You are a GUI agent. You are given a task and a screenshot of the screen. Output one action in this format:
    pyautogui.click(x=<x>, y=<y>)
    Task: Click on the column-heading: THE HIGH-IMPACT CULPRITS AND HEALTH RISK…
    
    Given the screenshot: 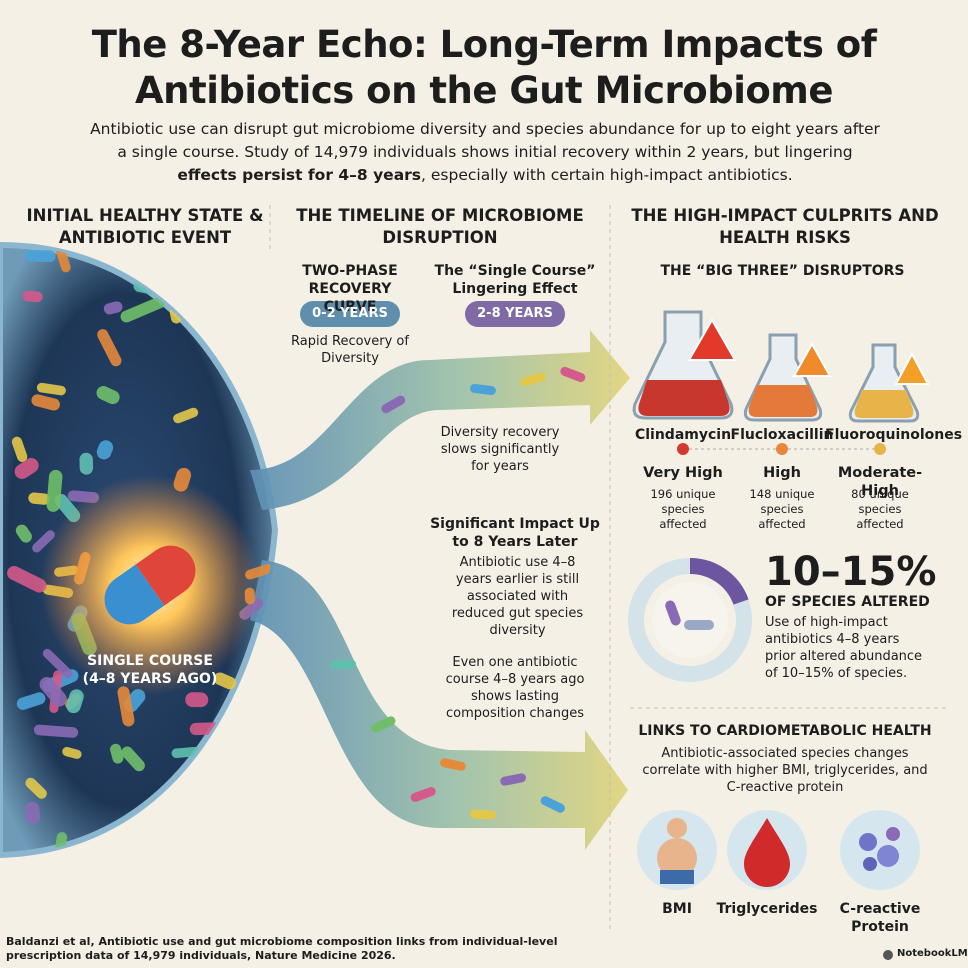 What is the action you would take?
    pyautogui.click(x=785, y=226)
    